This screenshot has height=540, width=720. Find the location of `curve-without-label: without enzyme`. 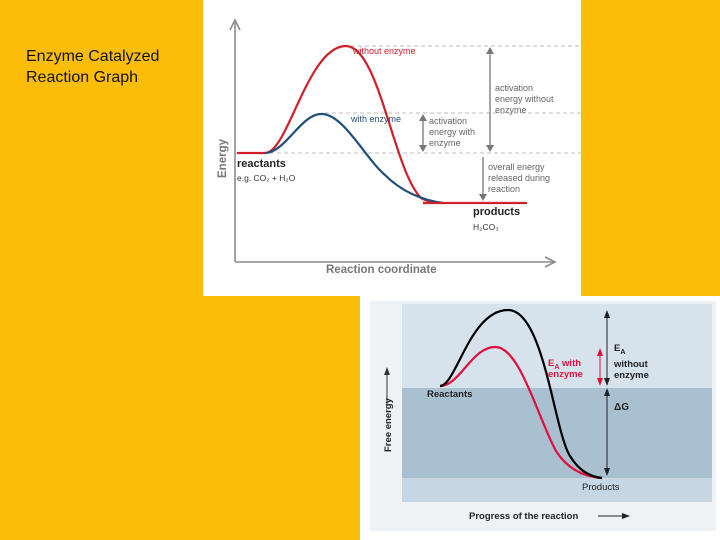

curve-without-label: without enzyme is located at coordinates (384, 51).